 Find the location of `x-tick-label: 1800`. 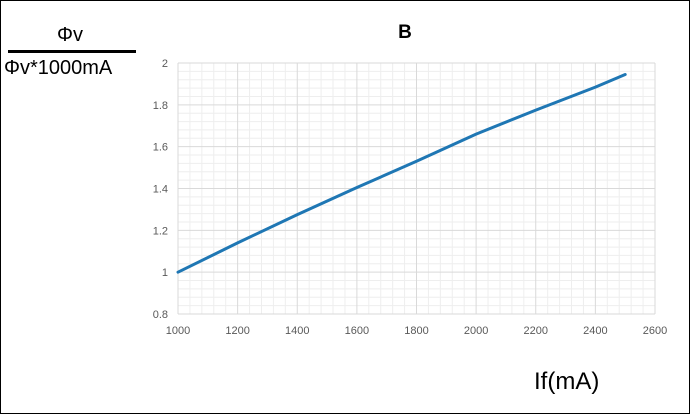

x-tick-label: 1800 is located at coordinates (416, 331).